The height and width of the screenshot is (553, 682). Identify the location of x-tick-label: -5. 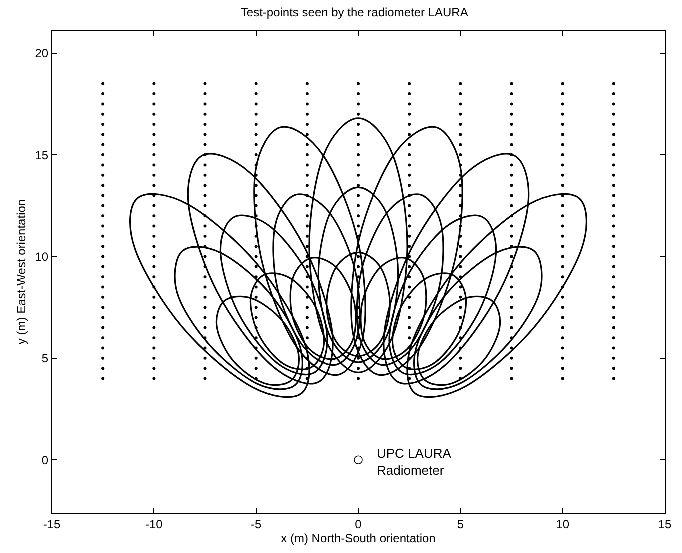
(256, 524).